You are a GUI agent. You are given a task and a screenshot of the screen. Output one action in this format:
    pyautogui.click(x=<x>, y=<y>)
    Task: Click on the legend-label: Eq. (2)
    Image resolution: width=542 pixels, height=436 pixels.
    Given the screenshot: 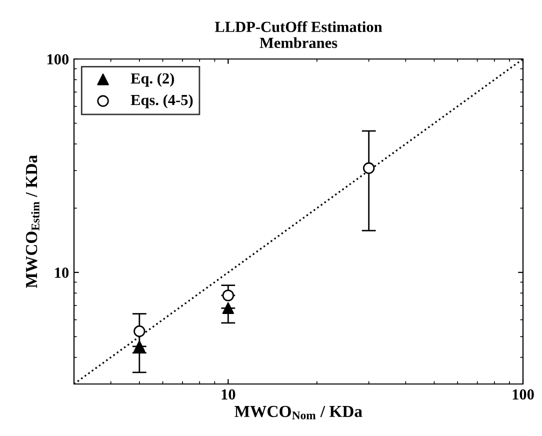 What is the action you would take?
    pyautogui.click(x=152, y=79)
    